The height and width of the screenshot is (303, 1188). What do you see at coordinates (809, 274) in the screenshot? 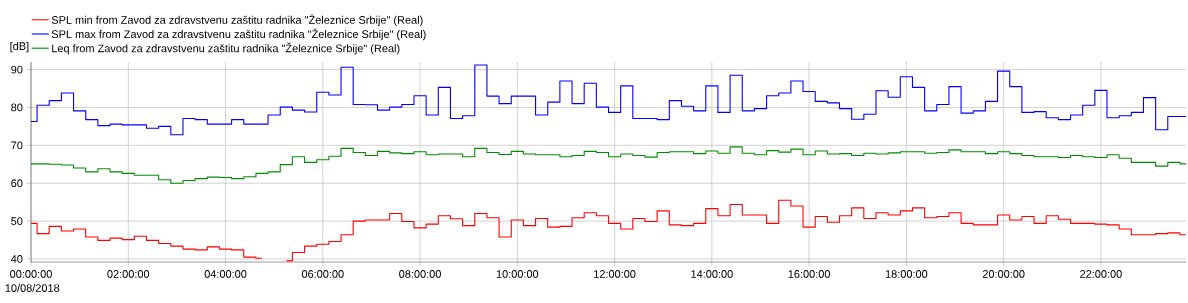
I see `x-tick-label: 16:00:00` at bounding box center [809, 274].